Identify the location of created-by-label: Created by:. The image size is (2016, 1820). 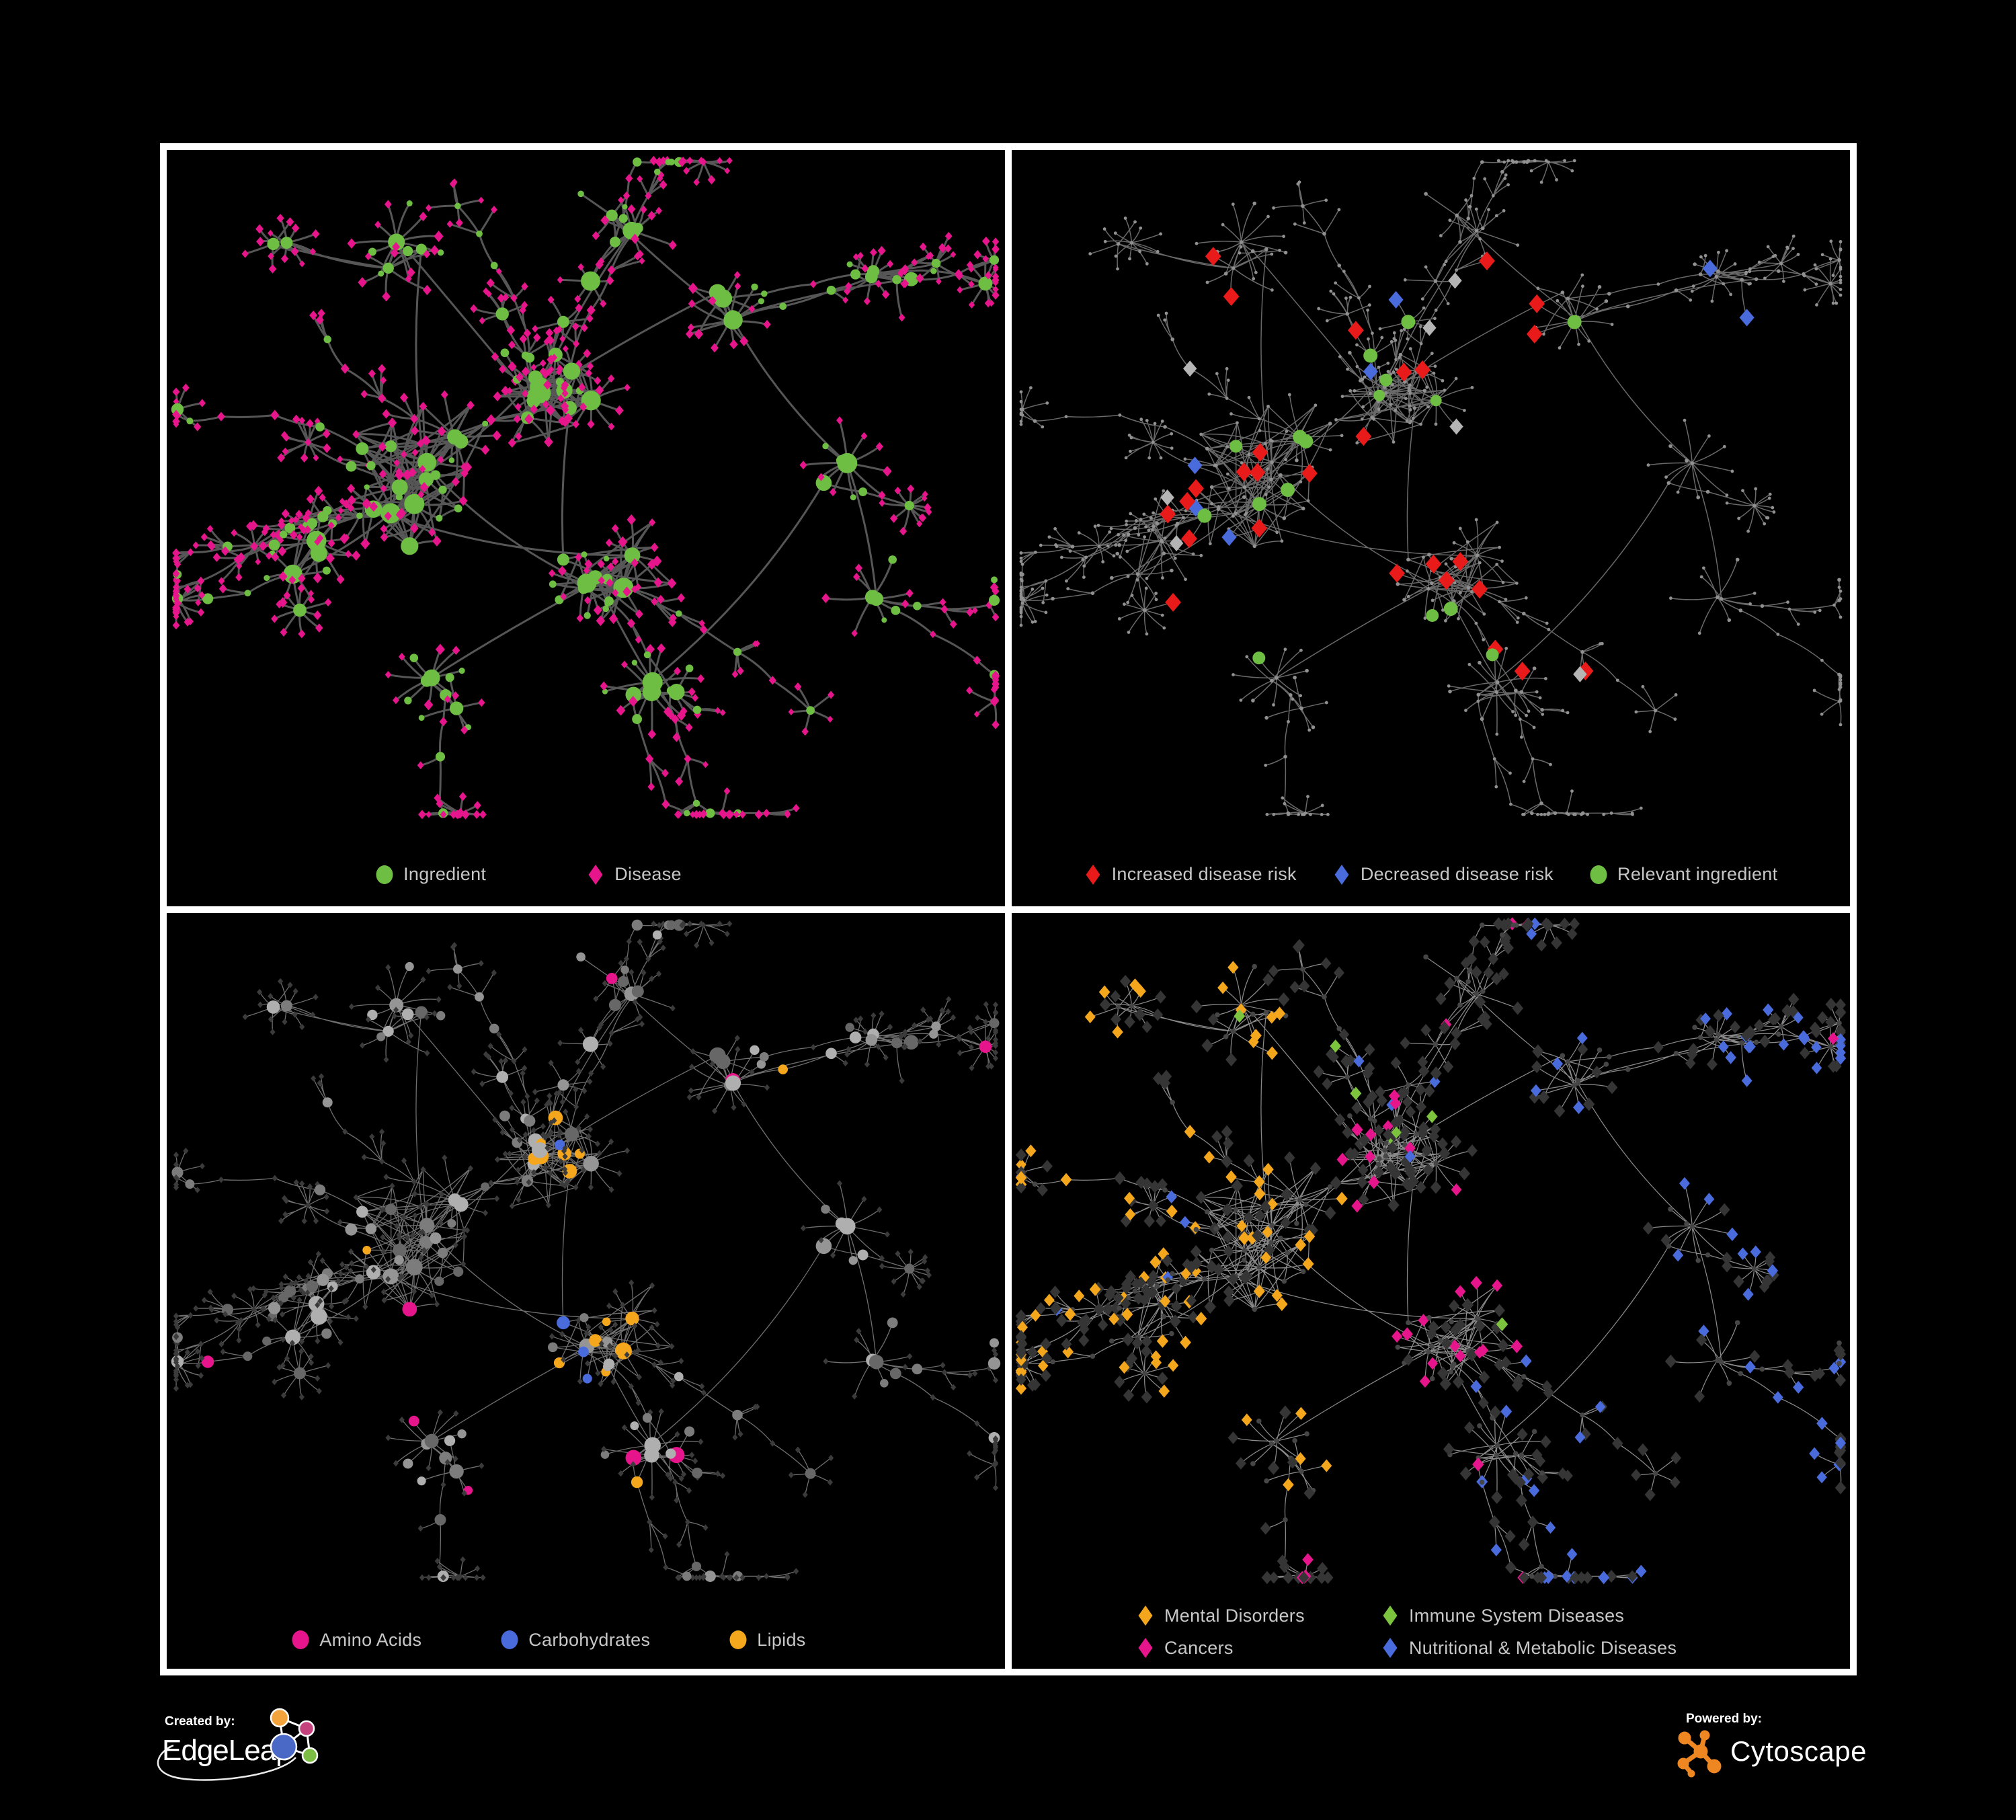
(200, 1721).